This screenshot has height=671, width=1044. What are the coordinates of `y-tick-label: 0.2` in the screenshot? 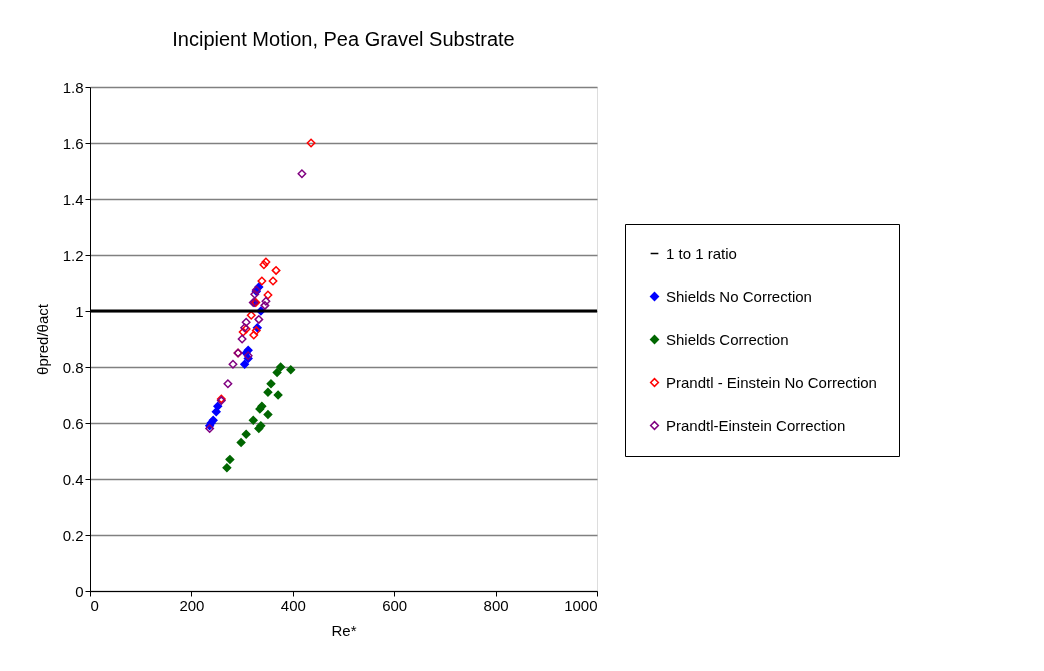 It's located at (73, 535).